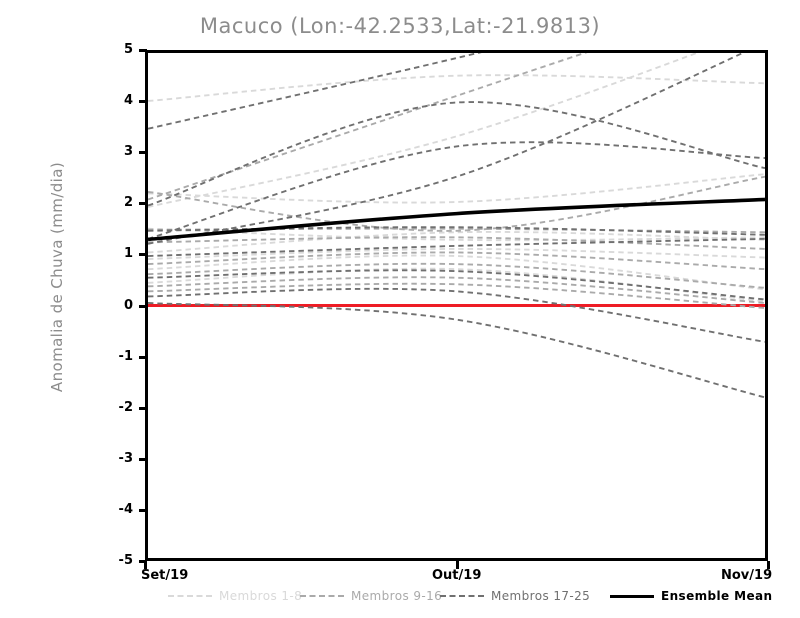  I want to click on y-axis-tick-label: 4, so click(128, 101).